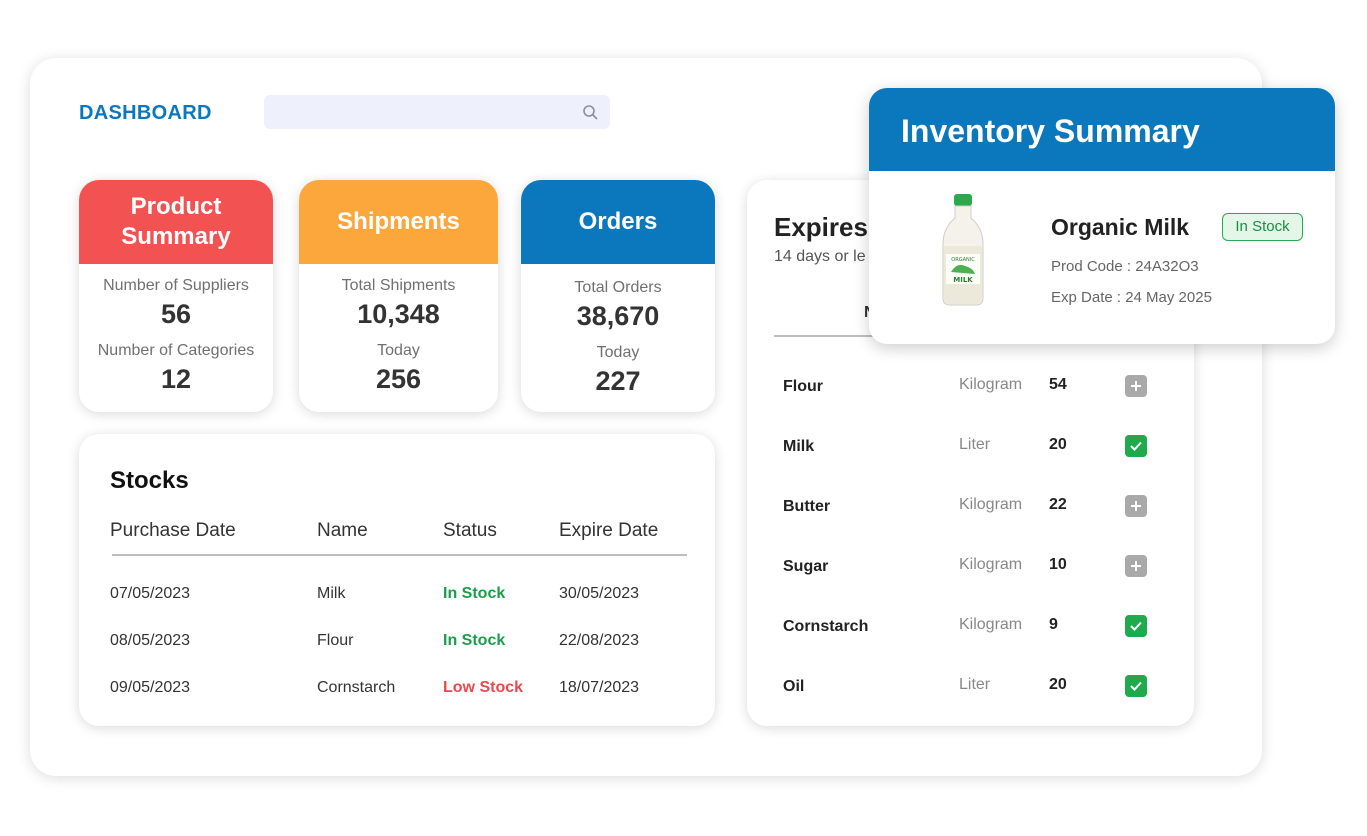  I want to click on table-row-purchase: 09/05/2023, so click(150, 687).